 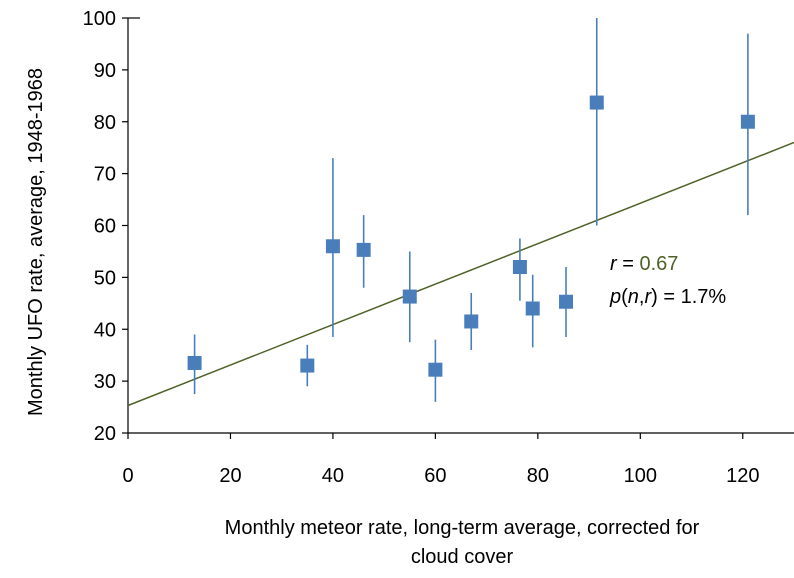 What do you see at coordinates (628, 264) in the screenshot?
I see `r-equals: =` at bounding box center [628, 264].